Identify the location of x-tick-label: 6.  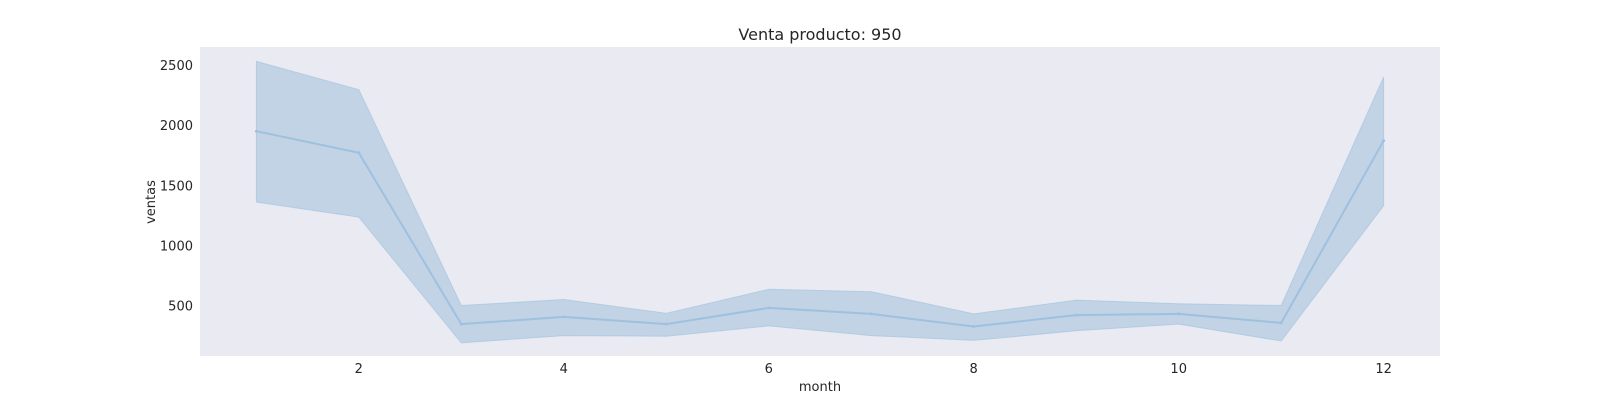
(769, 369).